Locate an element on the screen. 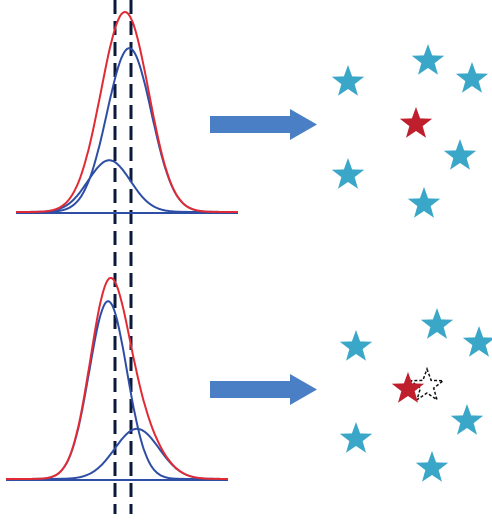 The image size is (492, 522). bottom-star-cluster is located at coordinates (415, 395).